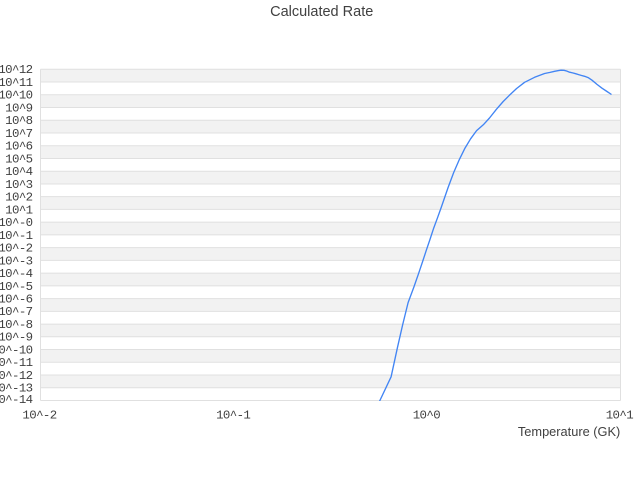 The width and height of the screenshot is (640, 485). I want to click on svg-text: 10^7, so click(19, 134).